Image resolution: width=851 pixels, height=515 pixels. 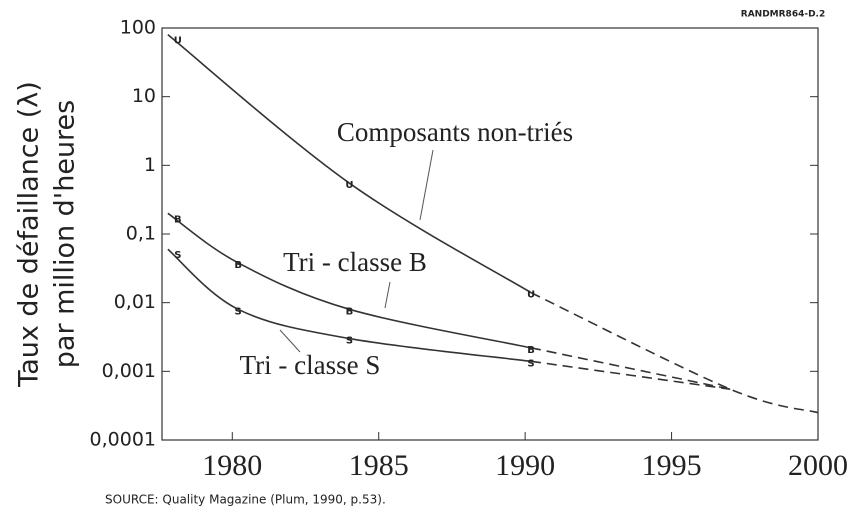 What do you see at coordinates (525, 465) in the screenshot?
I see `x-tick-label: 1990` at bounding box center [525, 465].